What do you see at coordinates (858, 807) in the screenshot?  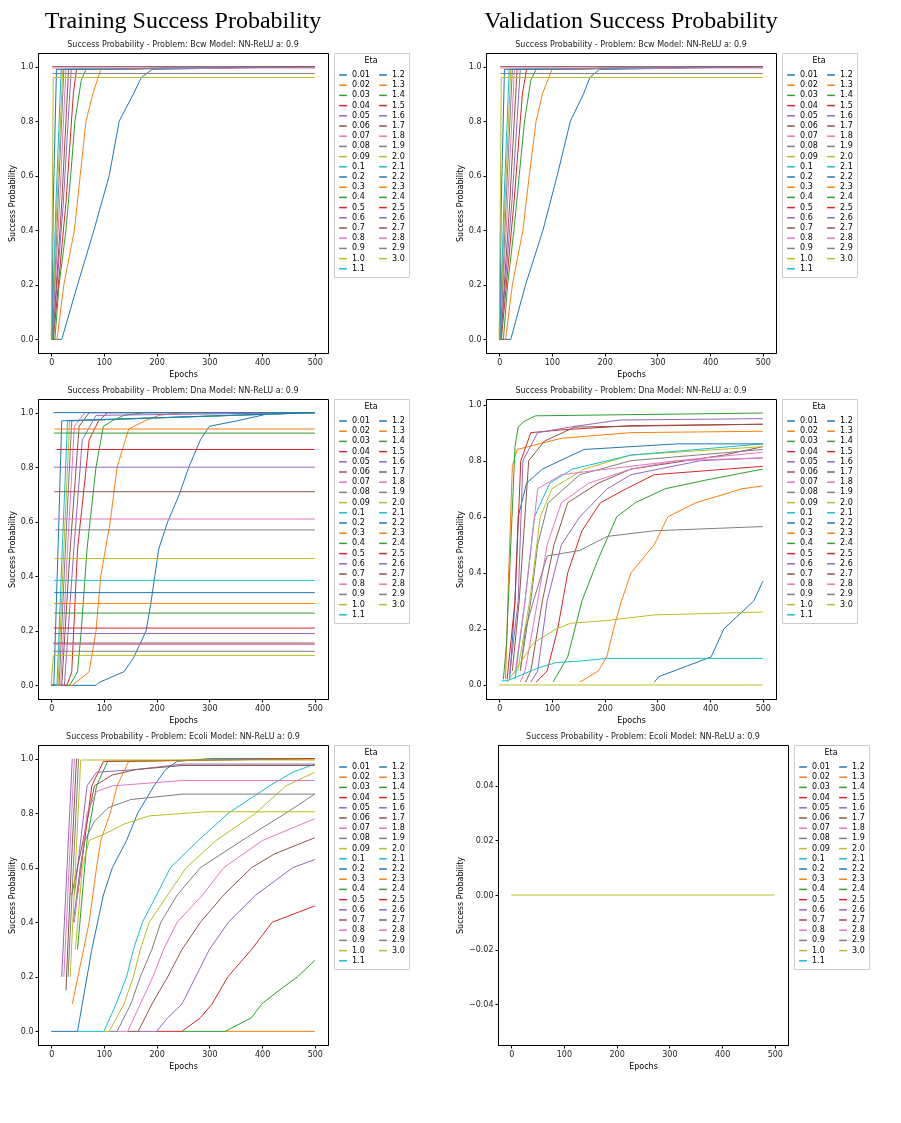 I see `legend-label: 1.6` at bounding box center [858, 807].